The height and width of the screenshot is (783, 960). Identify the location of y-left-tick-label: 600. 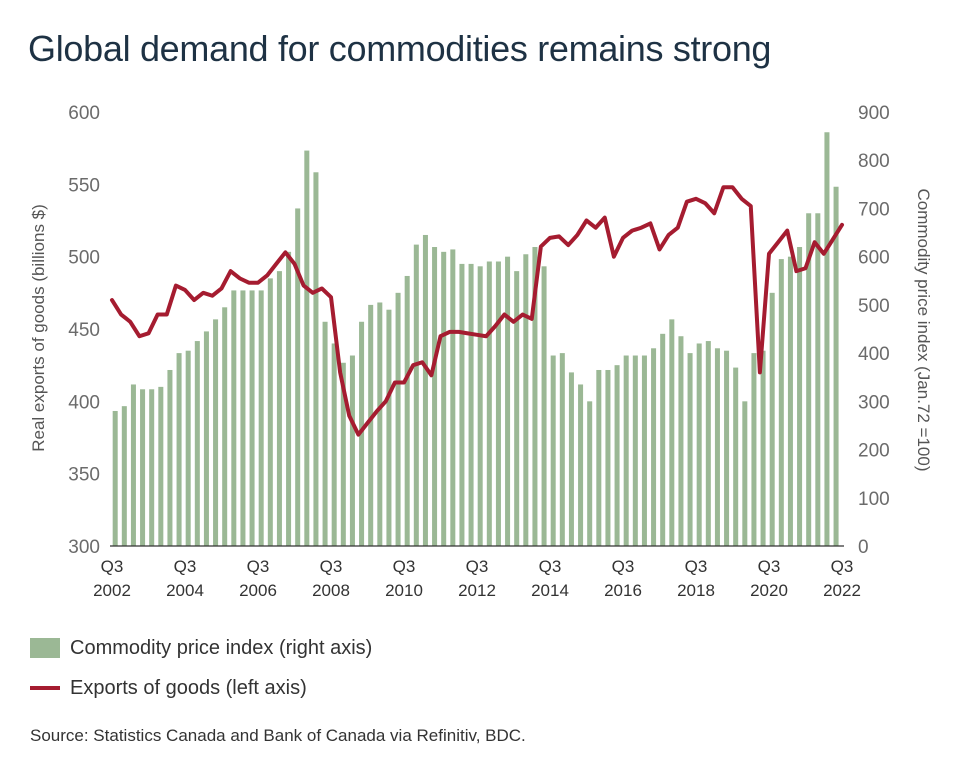
(84, 113).